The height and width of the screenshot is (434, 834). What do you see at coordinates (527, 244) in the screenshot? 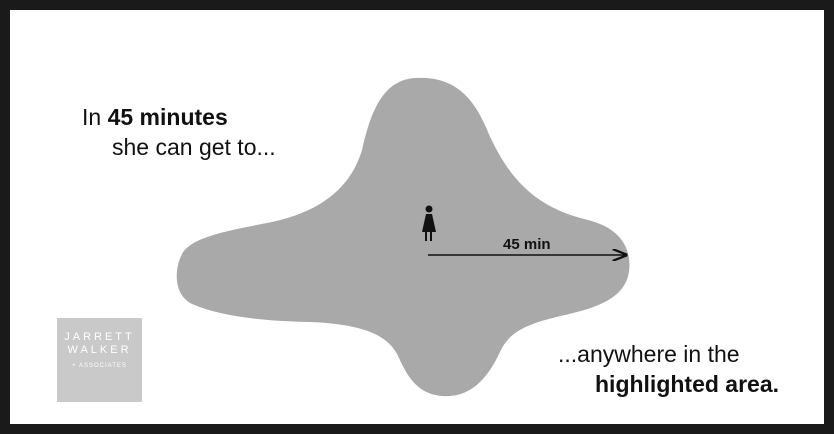
I see `arrow-label: 45 min` at bounding box center [527, 244].